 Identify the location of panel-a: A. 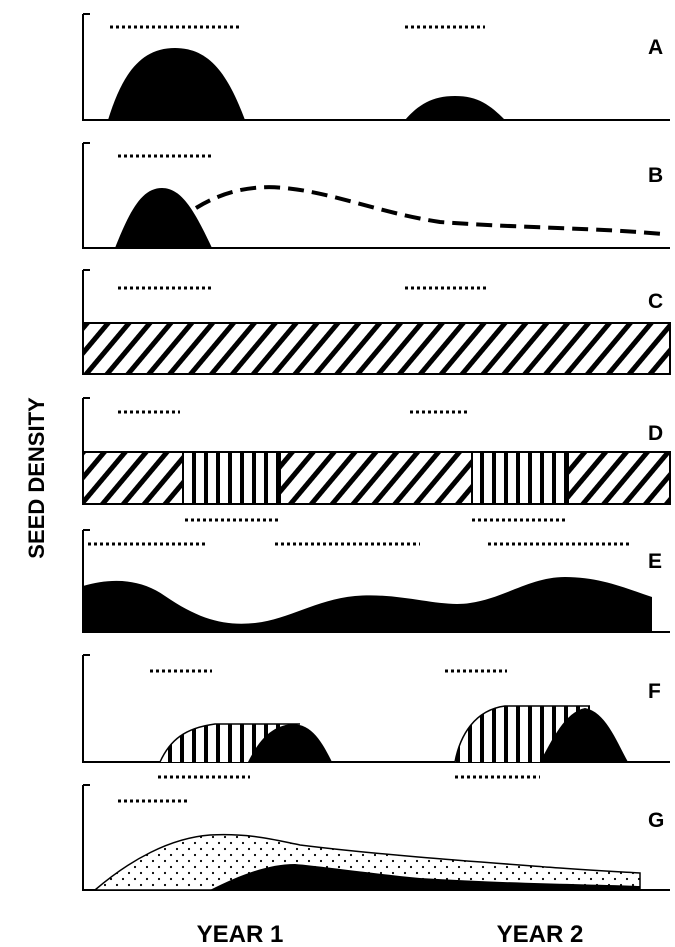
(376, 67).